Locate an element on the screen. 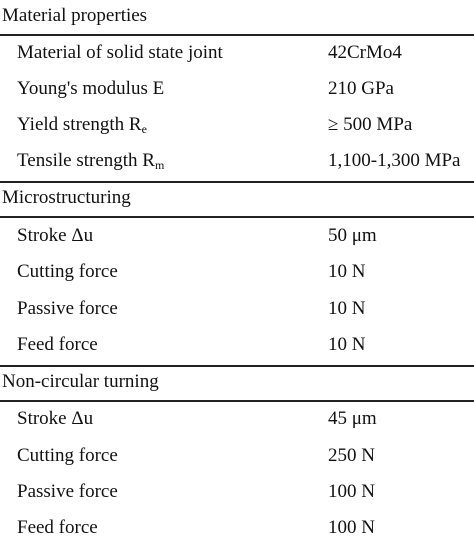 The width and height of the screenshot is (474, 546). table-row: Tensile strength Rm 1,100-1,300 MPa is located at coordinates (237, 161).